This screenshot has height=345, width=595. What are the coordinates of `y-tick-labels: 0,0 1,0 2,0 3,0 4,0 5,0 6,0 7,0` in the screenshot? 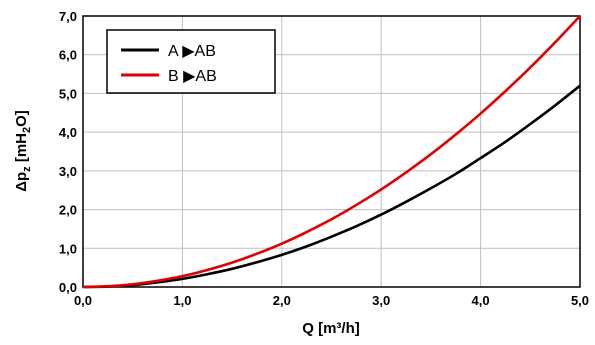 It's located at (68, 152).